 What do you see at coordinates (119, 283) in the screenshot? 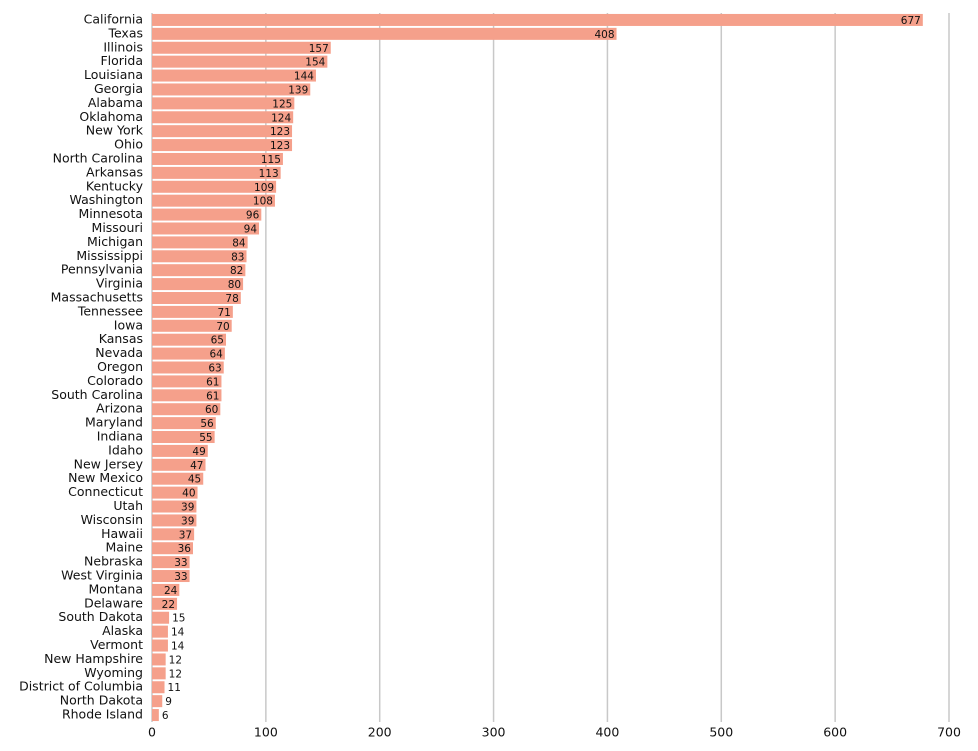
I see `y-tick-label: Virginia` at bounding box center [119, 283].